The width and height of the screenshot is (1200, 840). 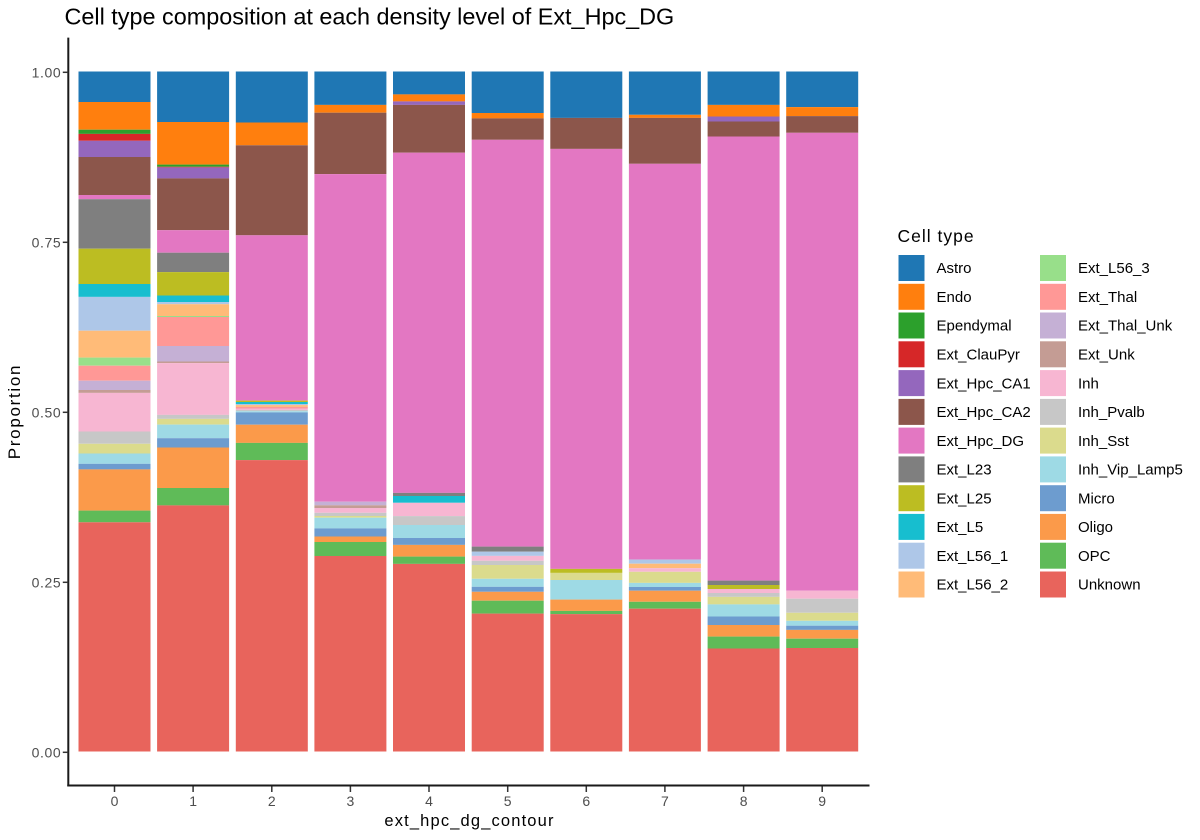 What do you see at coordinates (586, 801) in the screenshot?
I see `svg-text: 6` at bounding box center [586, 801].